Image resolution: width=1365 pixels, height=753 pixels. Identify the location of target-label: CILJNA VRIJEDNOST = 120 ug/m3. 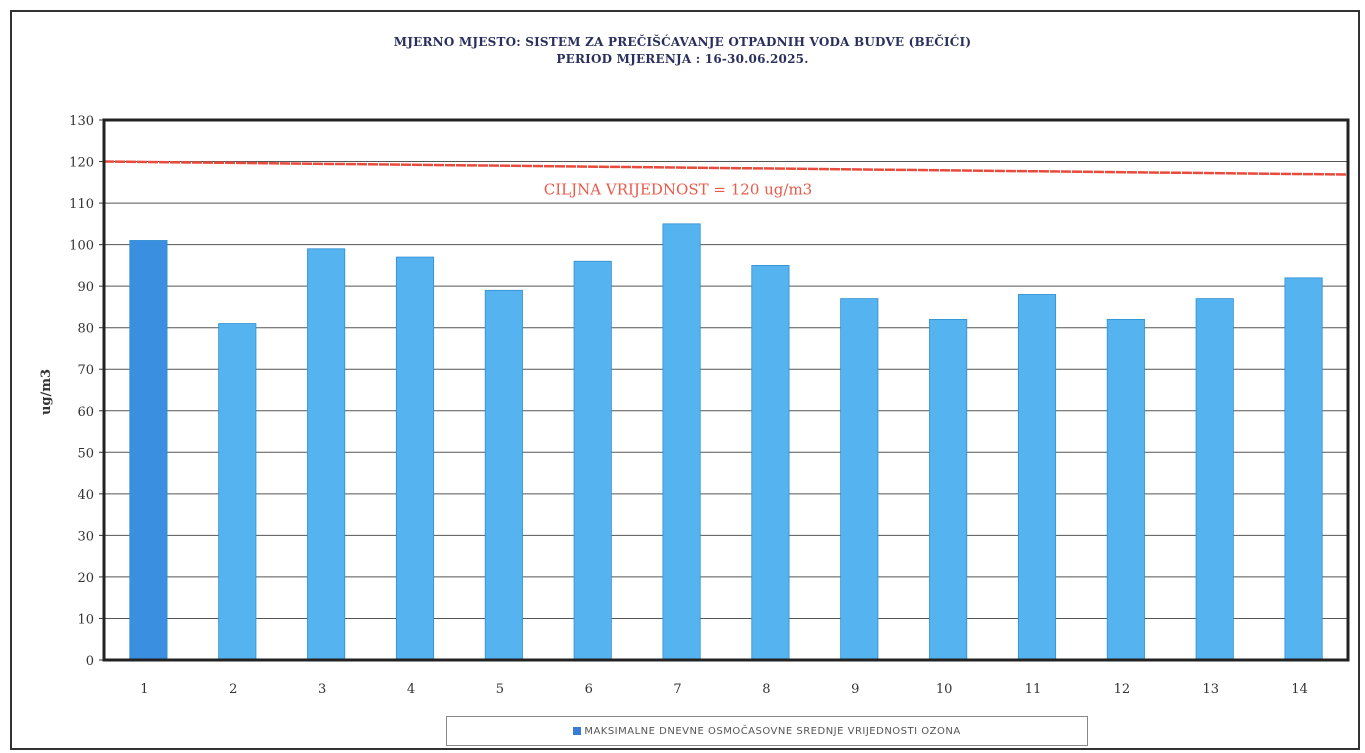
(678, 190).